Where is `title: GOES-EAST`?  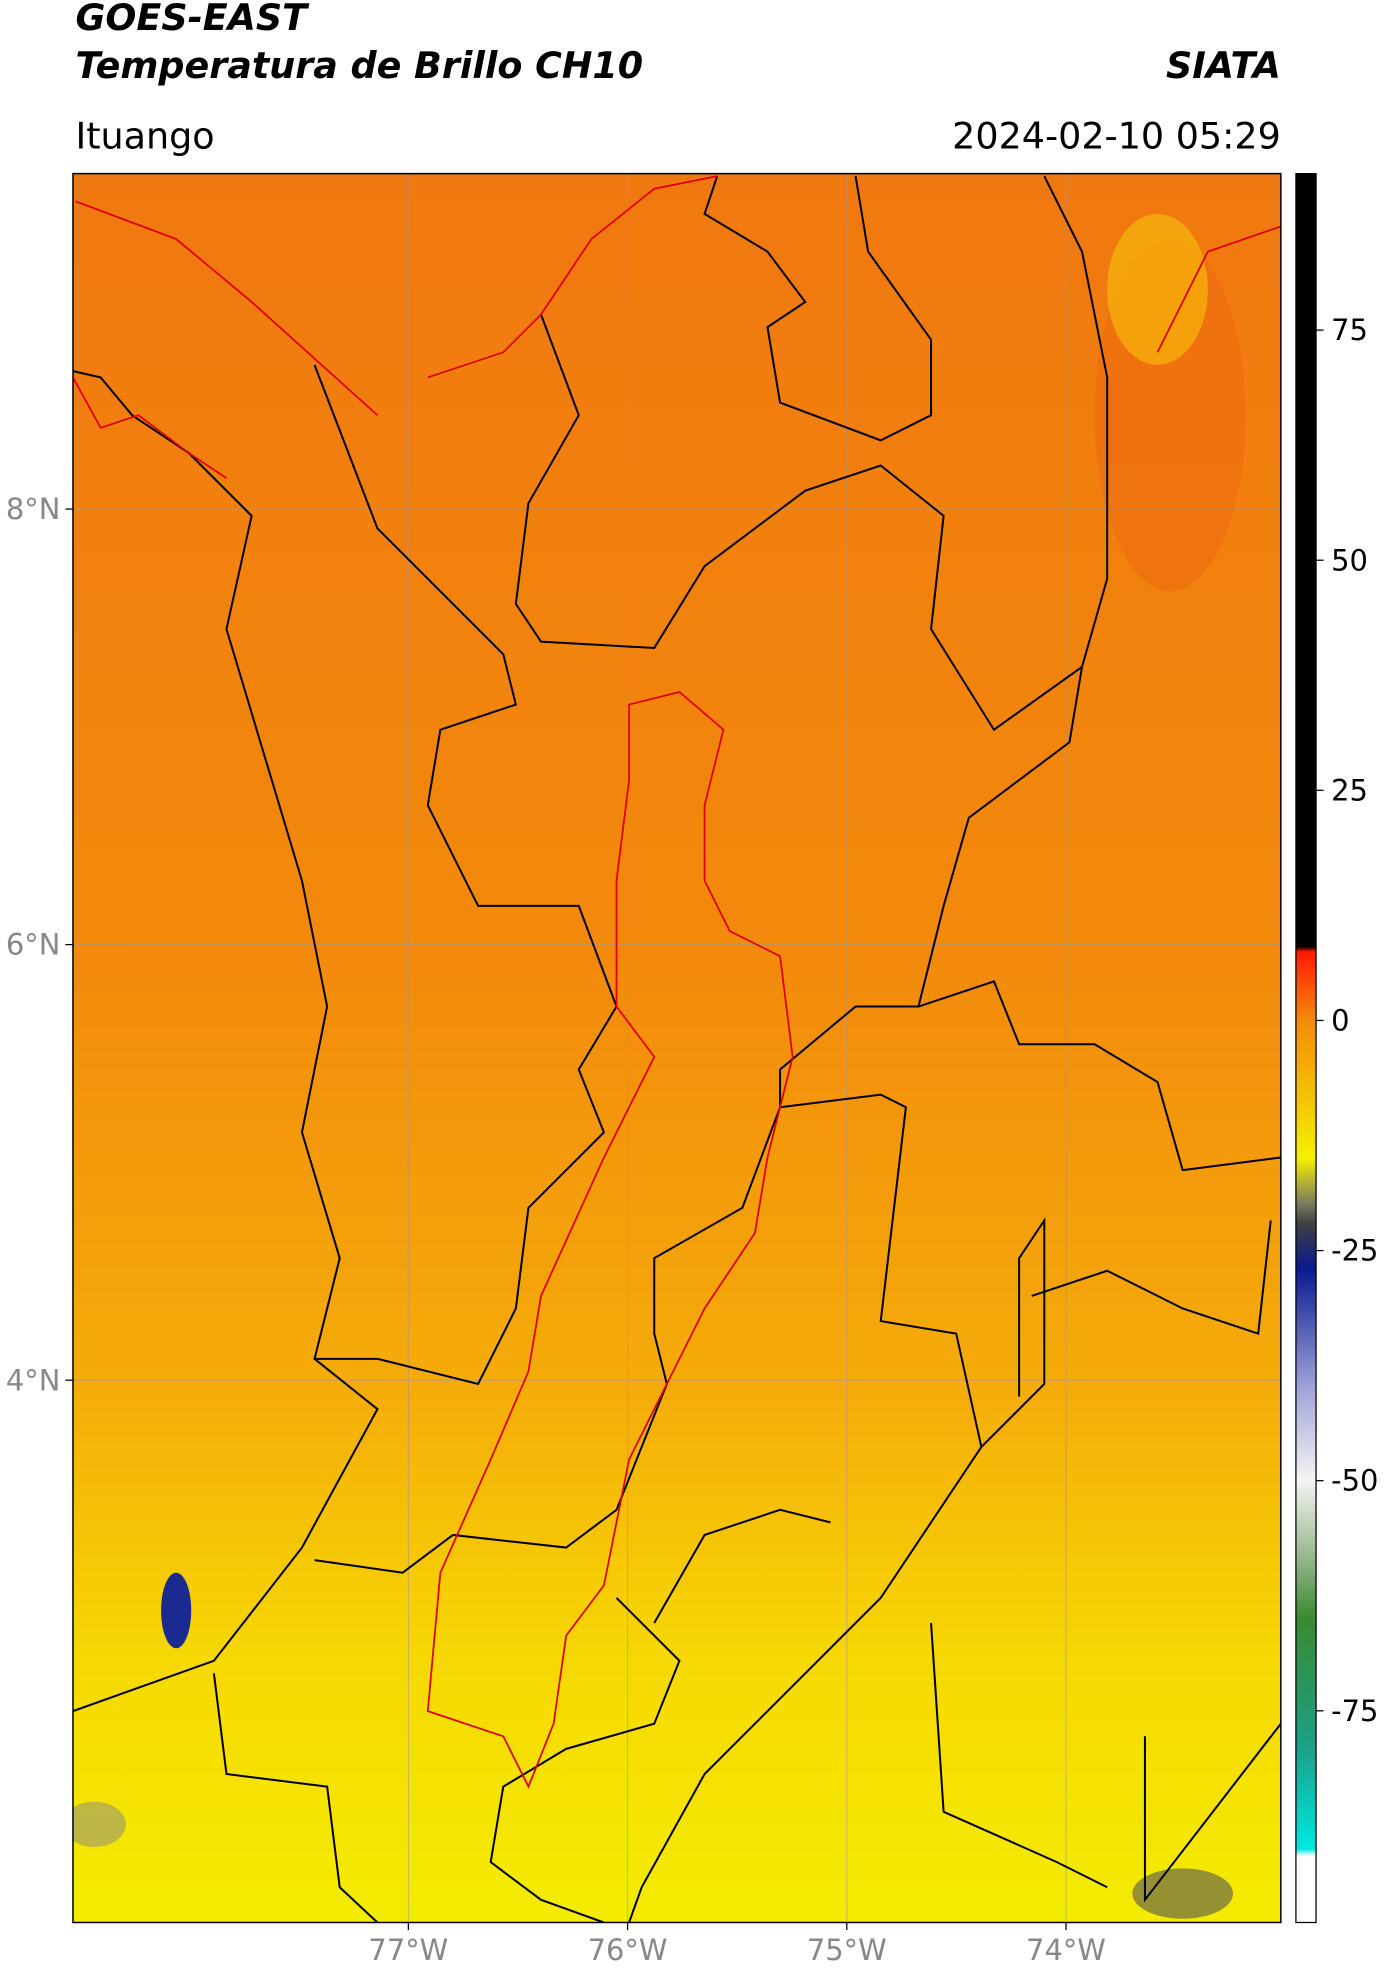 title: GOES-EAST is located at coordinates (192, 19).